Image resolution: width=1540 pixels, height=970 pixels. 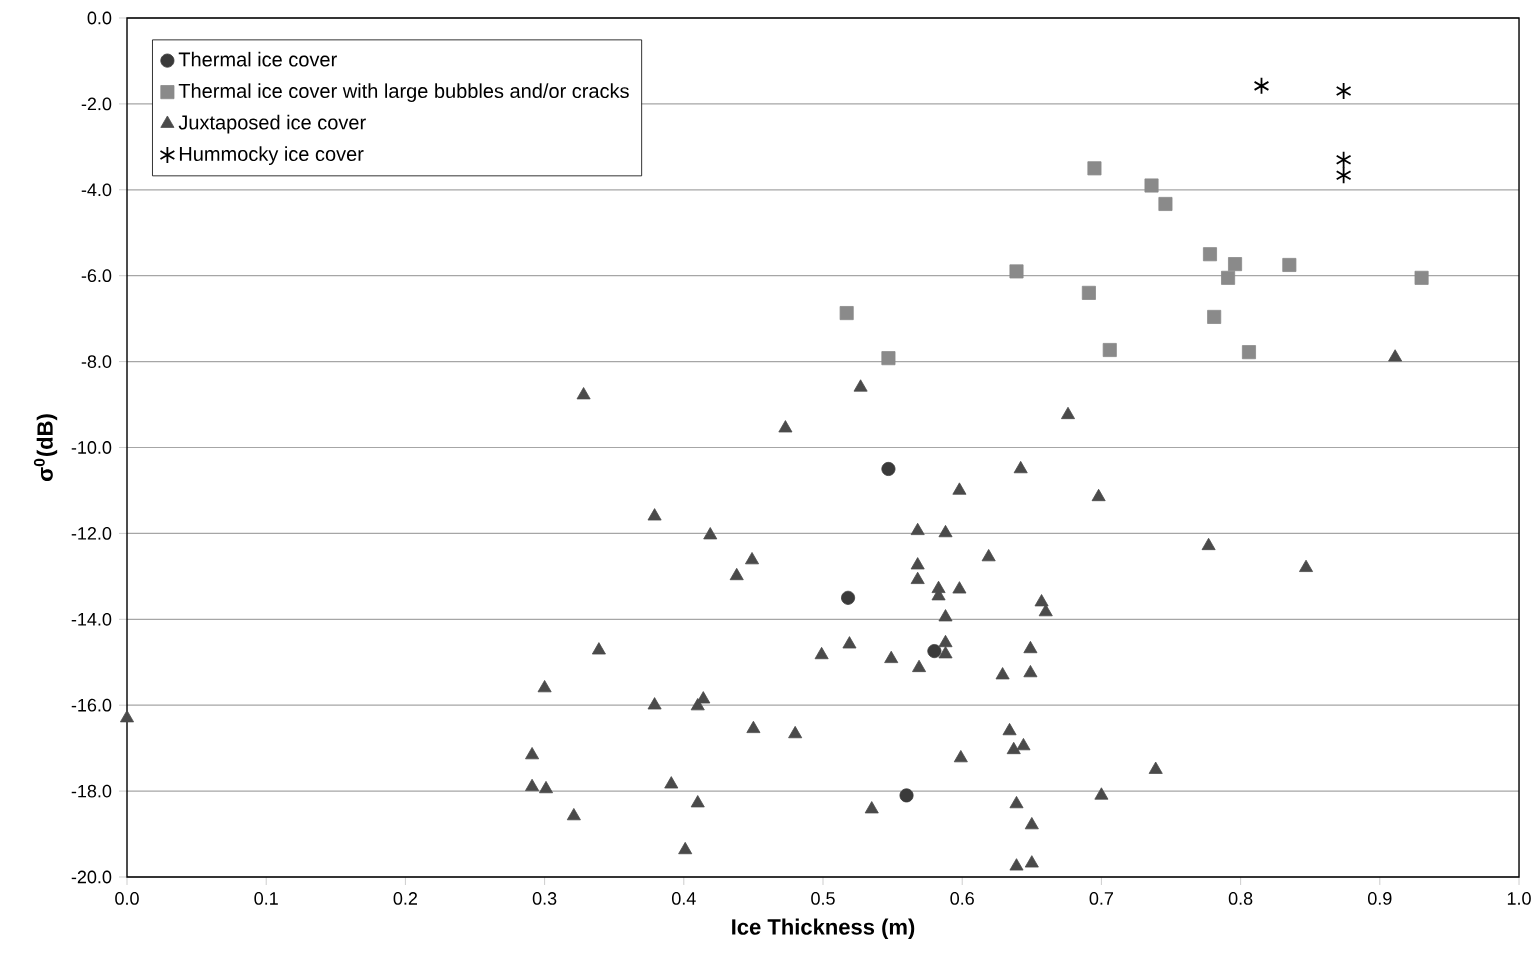 I want to click on x-tick-label: 0.1, so click(x=266, y=898).